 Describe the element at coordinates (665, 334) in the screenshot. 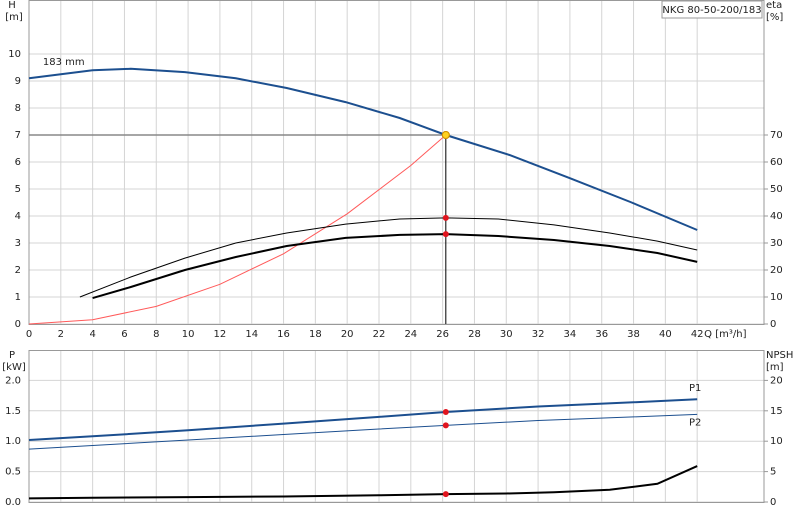

I see `x-tick-label: 40` at that location.